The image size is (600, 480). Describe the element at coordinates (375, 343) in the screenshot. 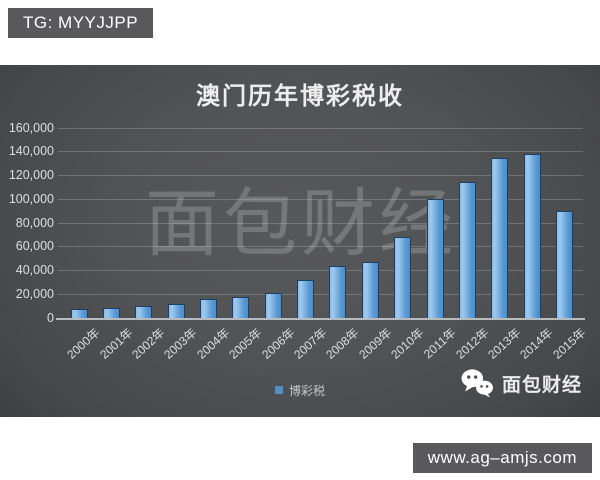

I see `x-axis-tick-label: 2009年` at that location.